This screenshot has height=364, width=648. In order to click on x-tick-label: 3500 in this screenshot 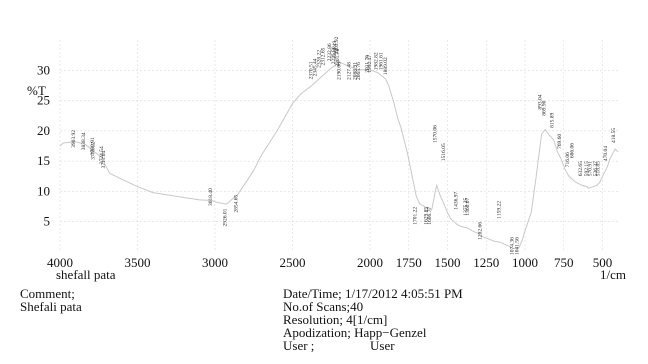, I will do `click(138, 262)`.